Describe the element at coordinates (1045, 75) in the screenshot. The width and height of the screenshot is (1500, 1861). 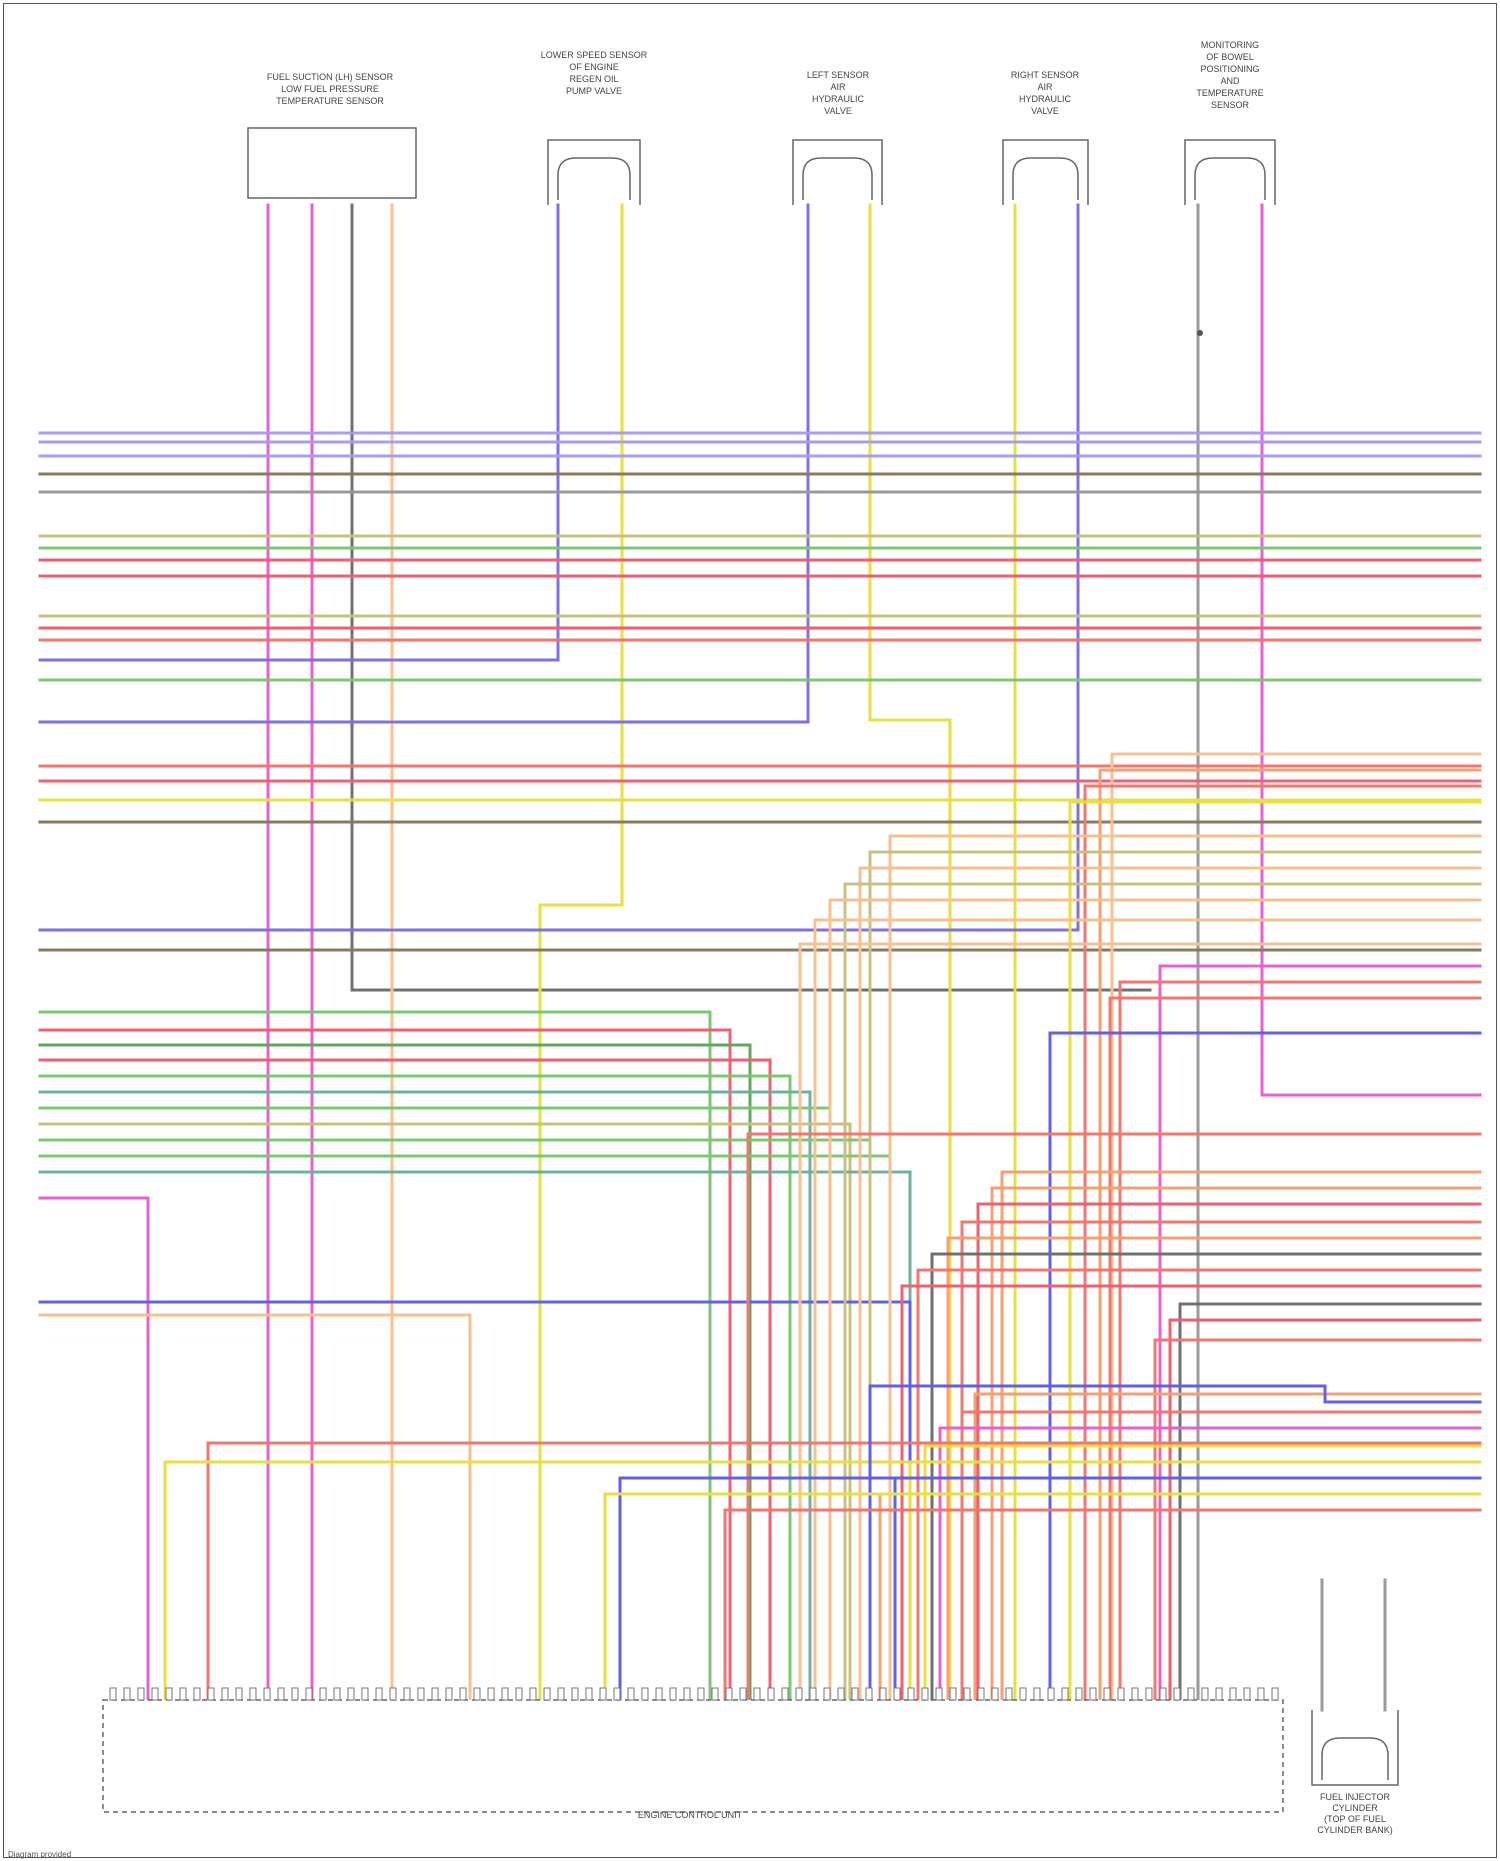
I see `component-title: RIGHT SENSOR` at that location.